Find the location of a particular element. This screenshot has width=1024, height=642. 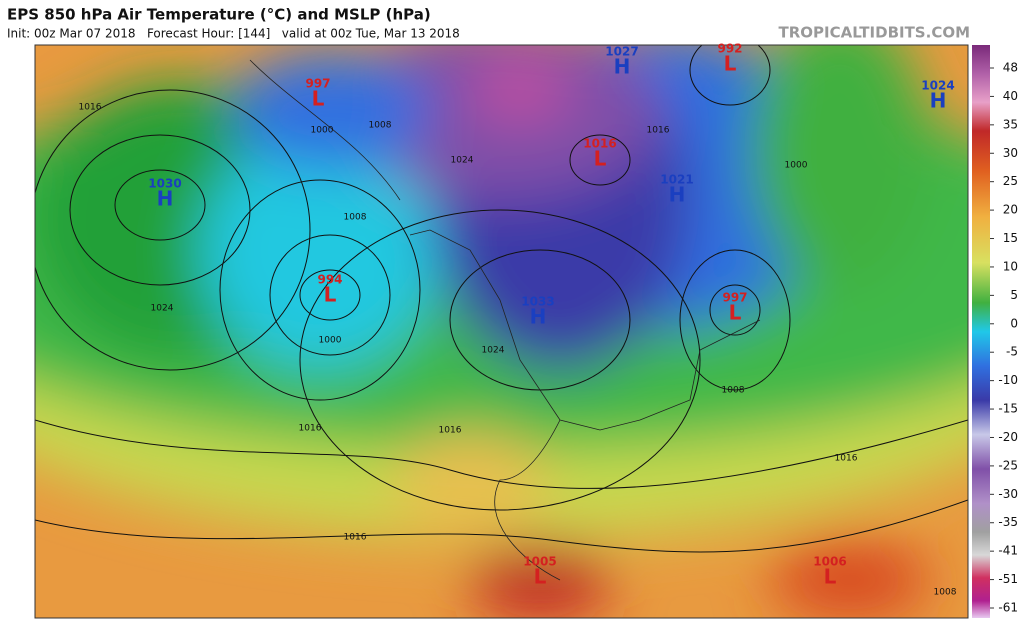

colorbar-label: 5 is located at coordinates (1014, 295).